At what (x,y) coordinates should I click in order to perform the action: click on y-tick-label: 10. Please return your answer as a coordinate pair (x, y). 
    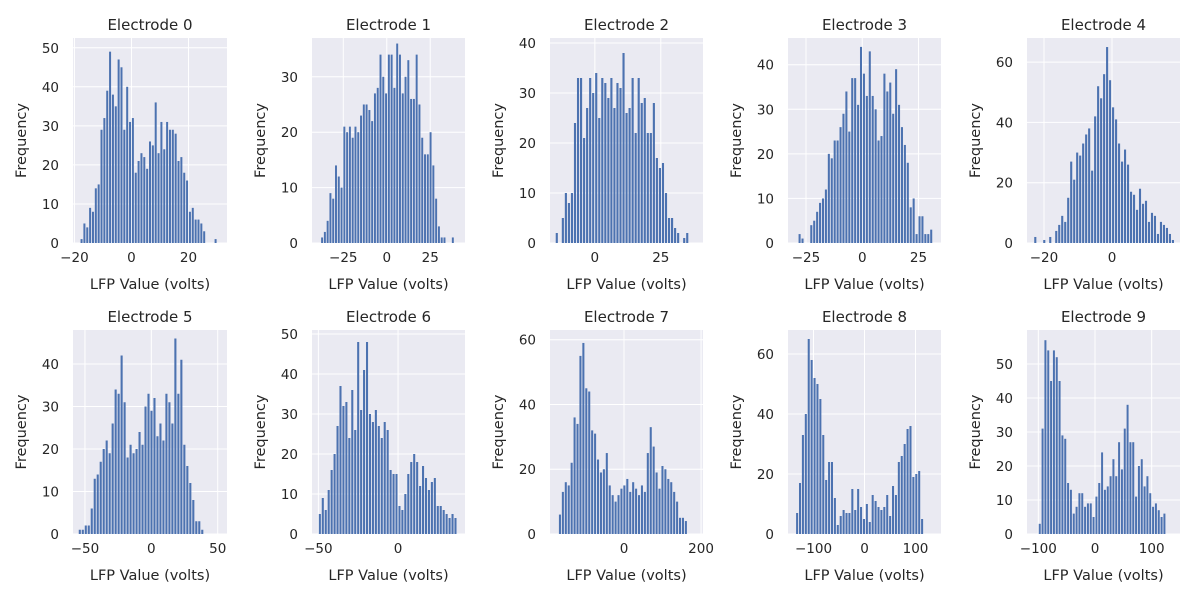
    Looking at the image, I should click on (50, 493).